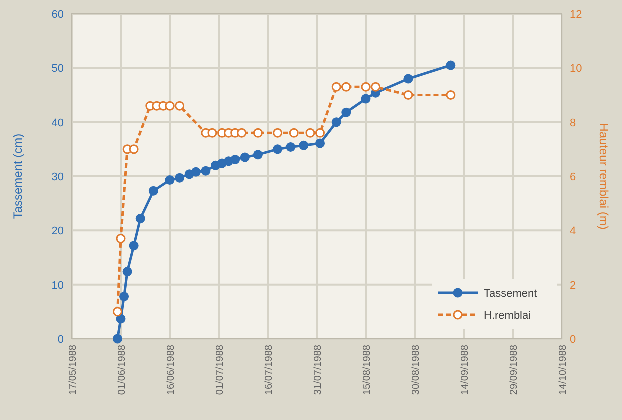  Describe the element at coordinates (576, 15) in the screenshot. I see `y2-tick-label: 12` at that location.